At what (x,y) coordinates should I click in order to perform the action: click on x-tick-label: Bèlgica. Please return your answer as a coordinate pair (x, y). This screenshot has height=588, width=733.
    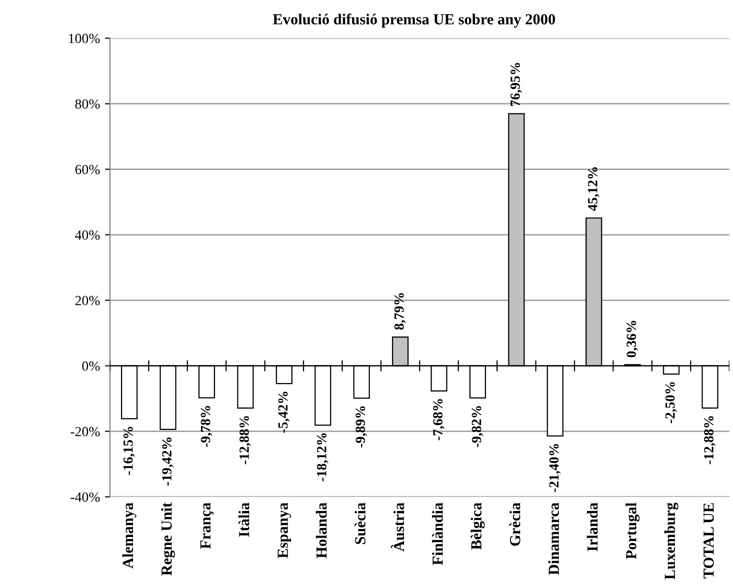
    Looking at the image, I should click on (477, 526).